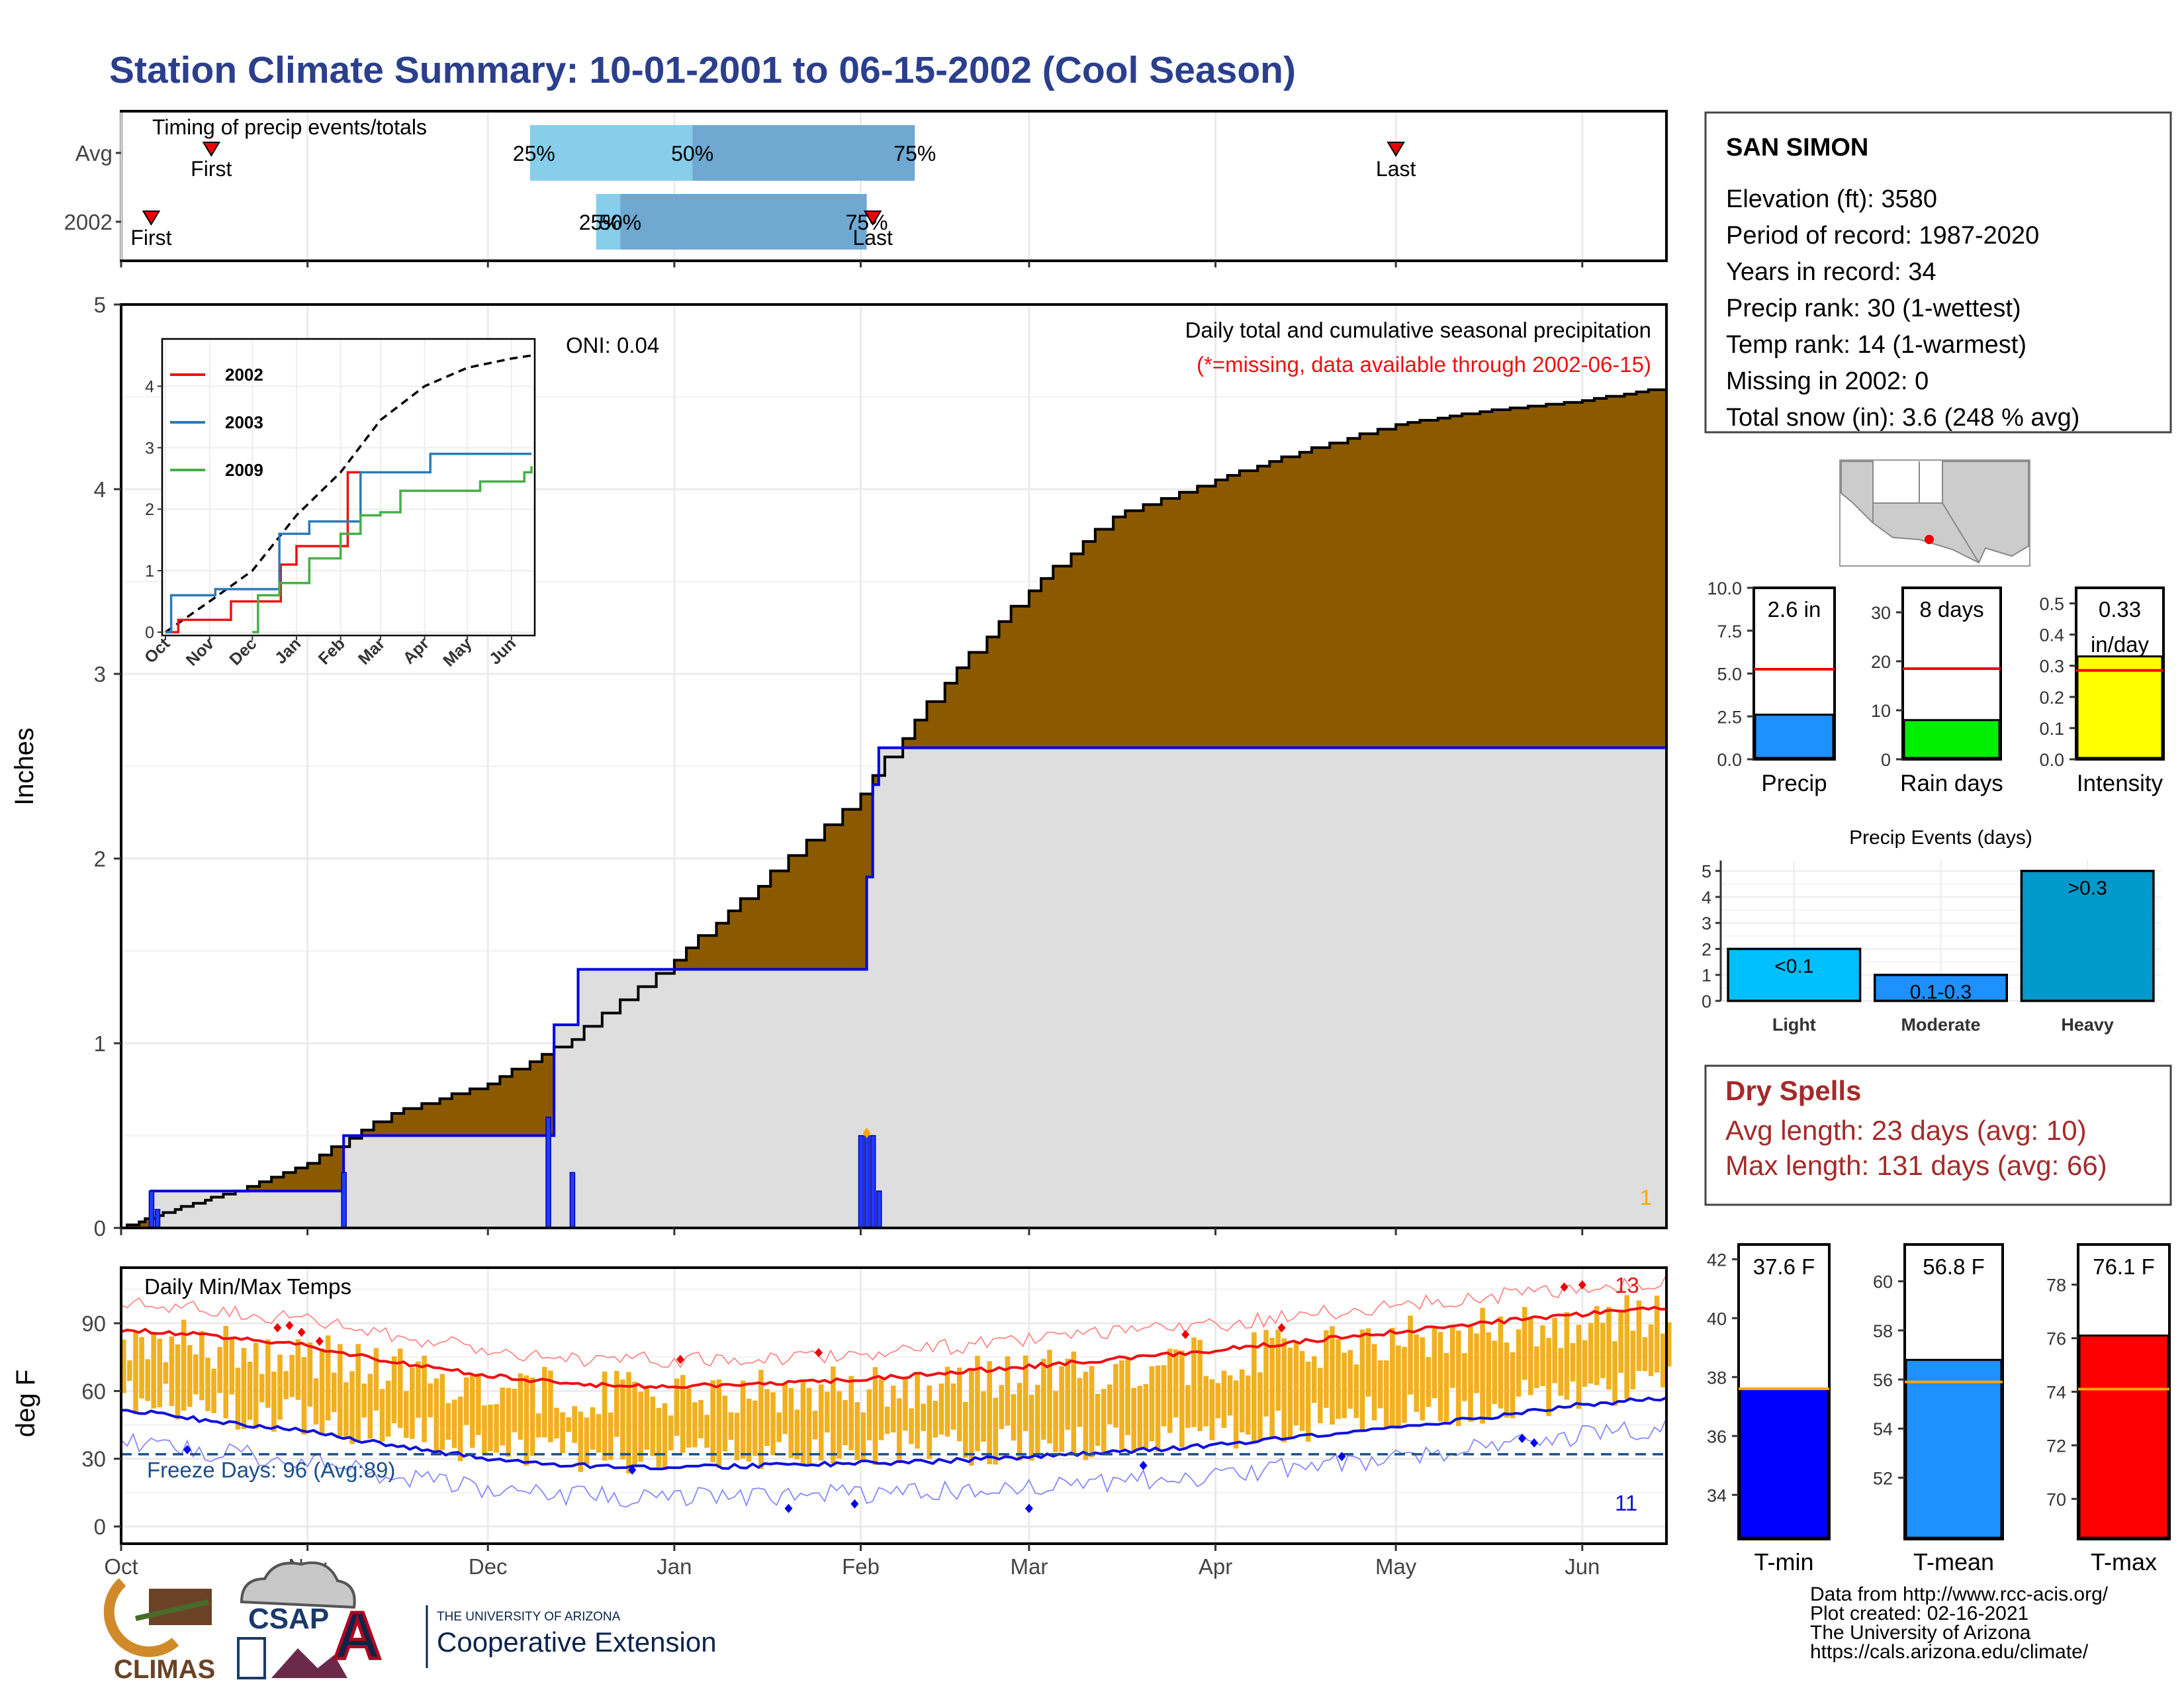  I want to click on temp-xtick-label: Apr, so click(1215, 1566).